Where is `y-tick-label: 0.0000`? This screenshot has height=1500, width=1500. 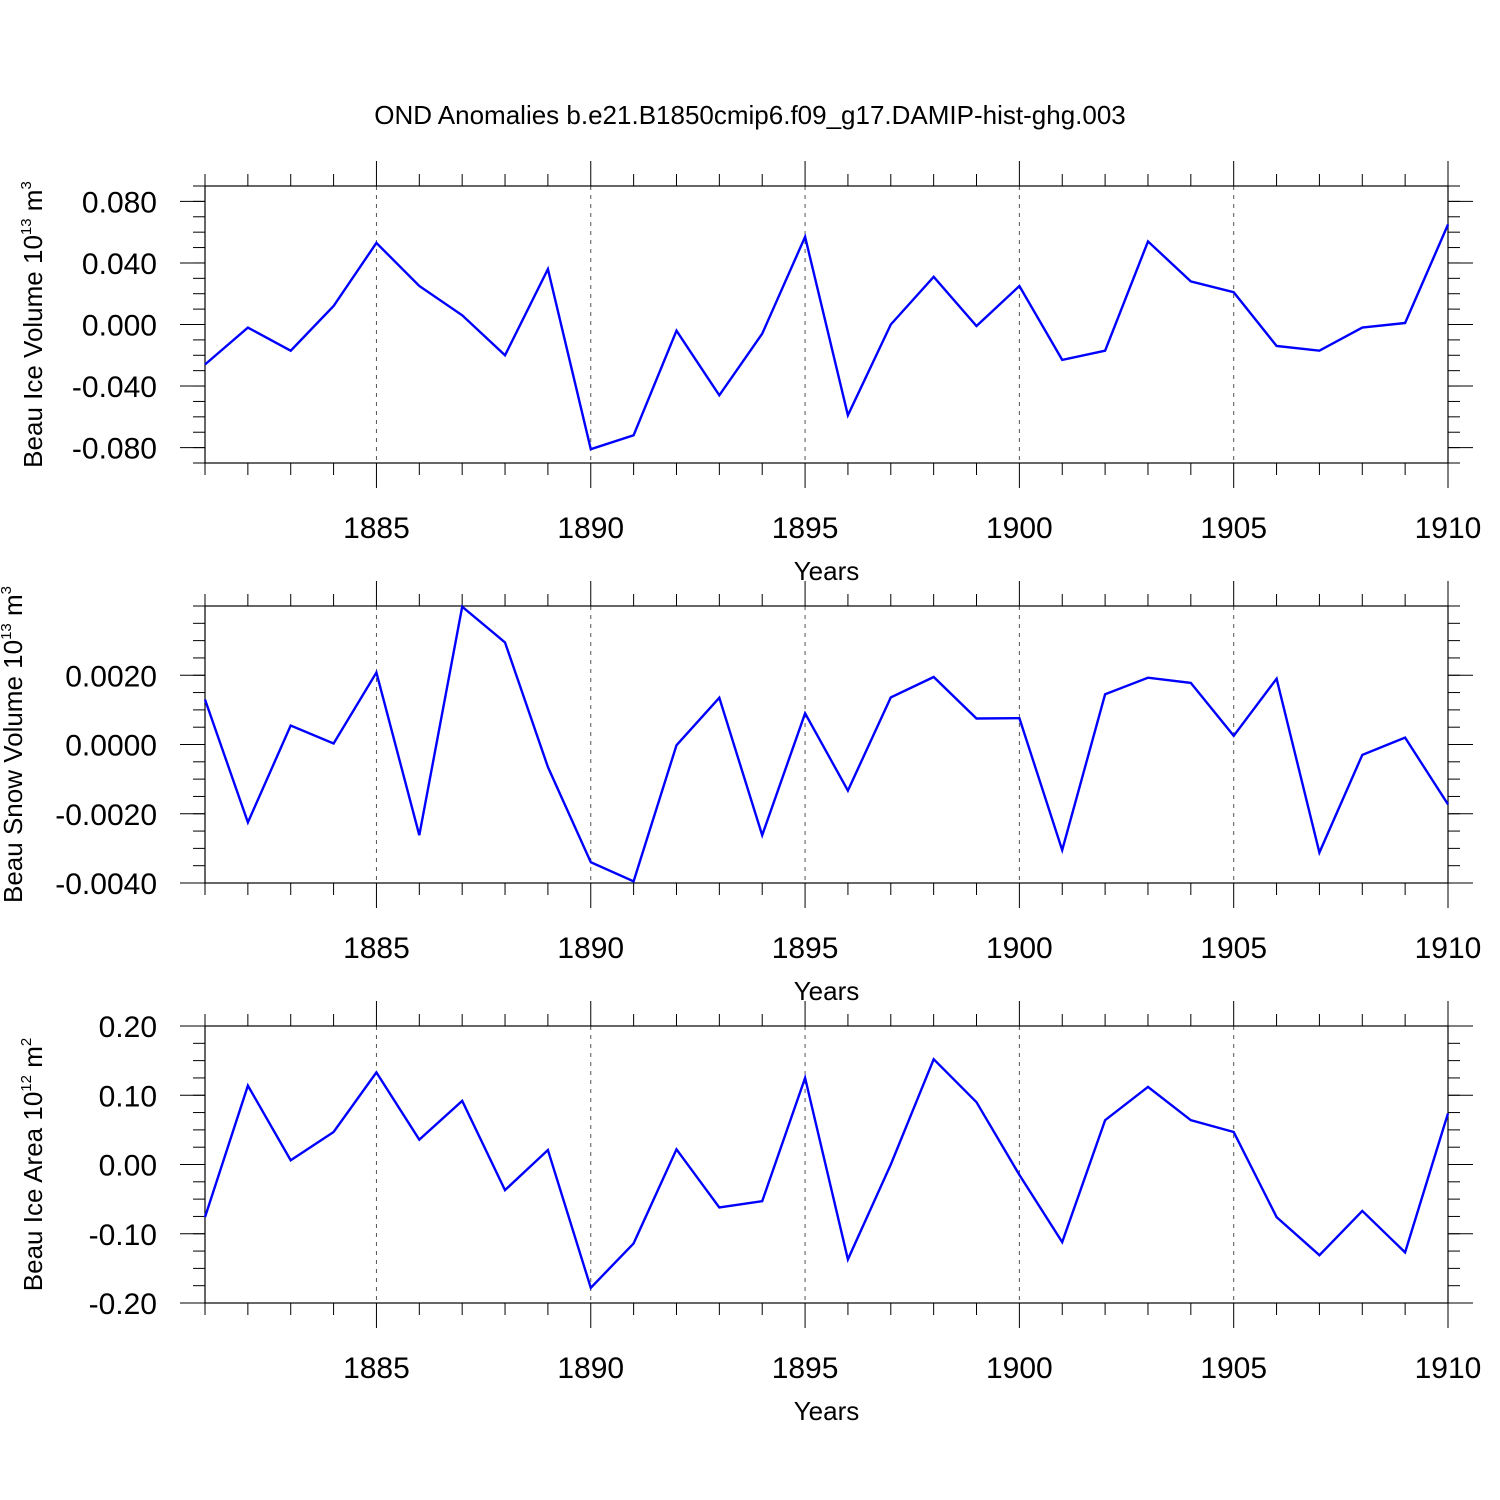 y-tick-label: 0.0000 is located at coordinates (111, 746).